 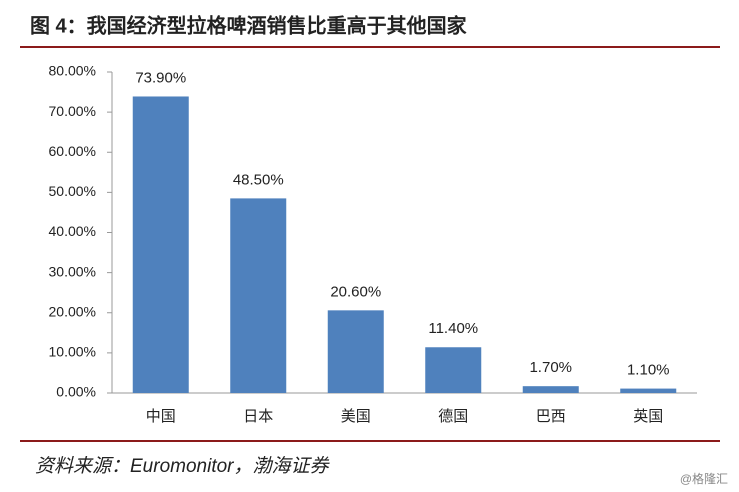 What do you see at coordinates (704, 478) in the screenshot?
I see `watermark: @格隆汇` at bounding box center [704, 478].